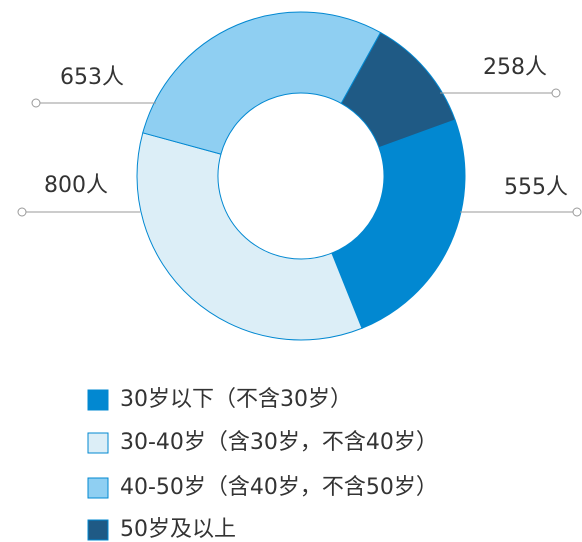 The image size is (582, 542). What do you see at coordinates (279, 487) in the screenshot?
I see `legend-label: 40-50岁（含40岁，不含50岁）` at bounding box center [279, 487].